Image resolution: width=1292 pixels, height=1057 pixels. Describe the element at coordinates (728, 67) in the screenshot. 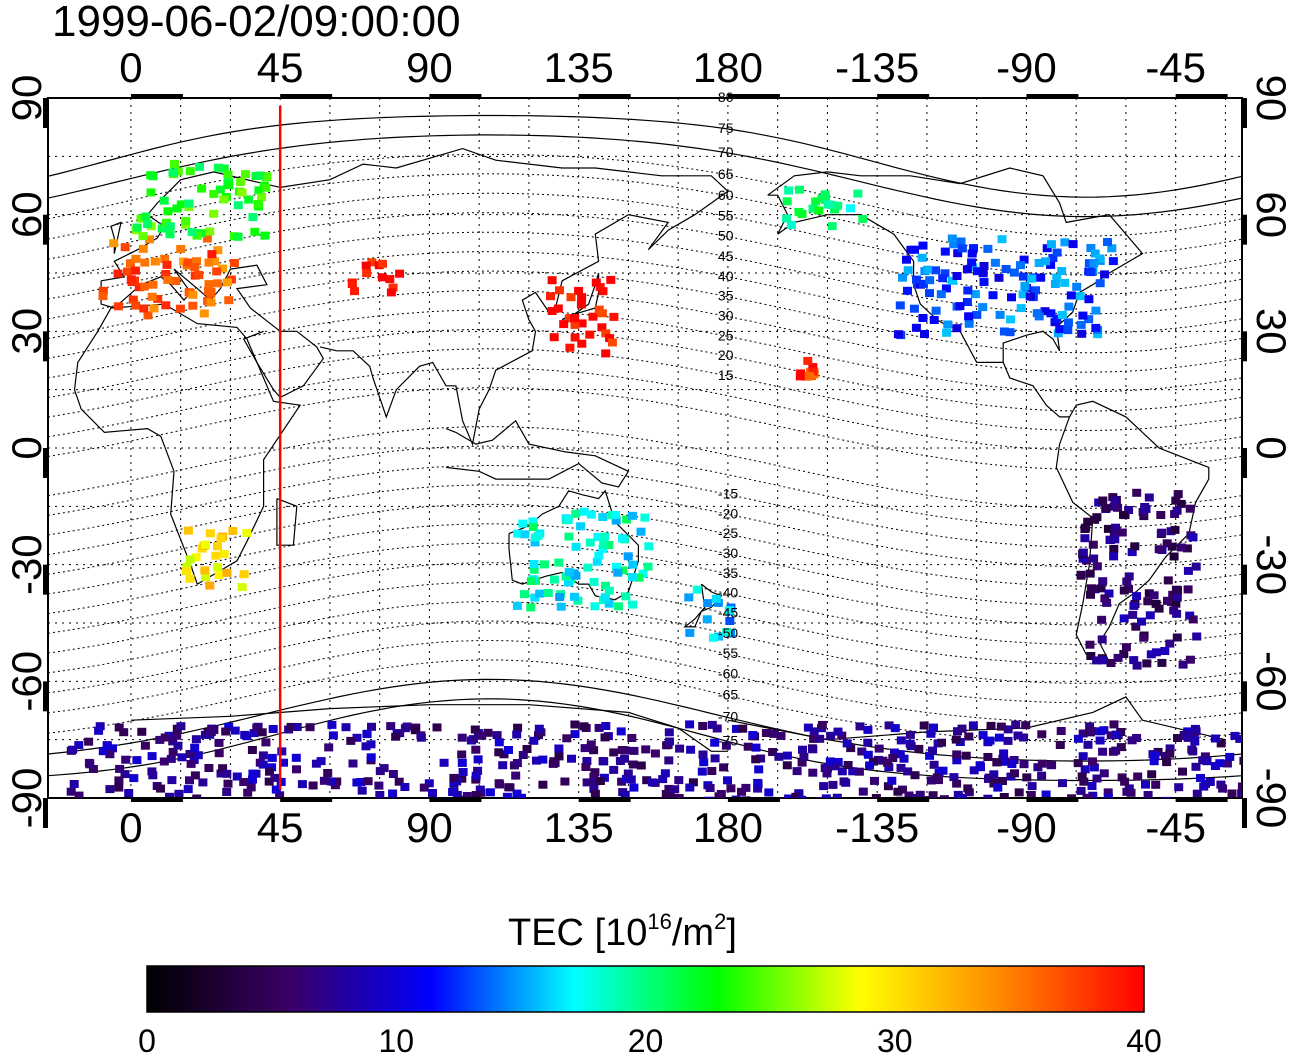

I see `lon-tick-label-top: 180` at that location.